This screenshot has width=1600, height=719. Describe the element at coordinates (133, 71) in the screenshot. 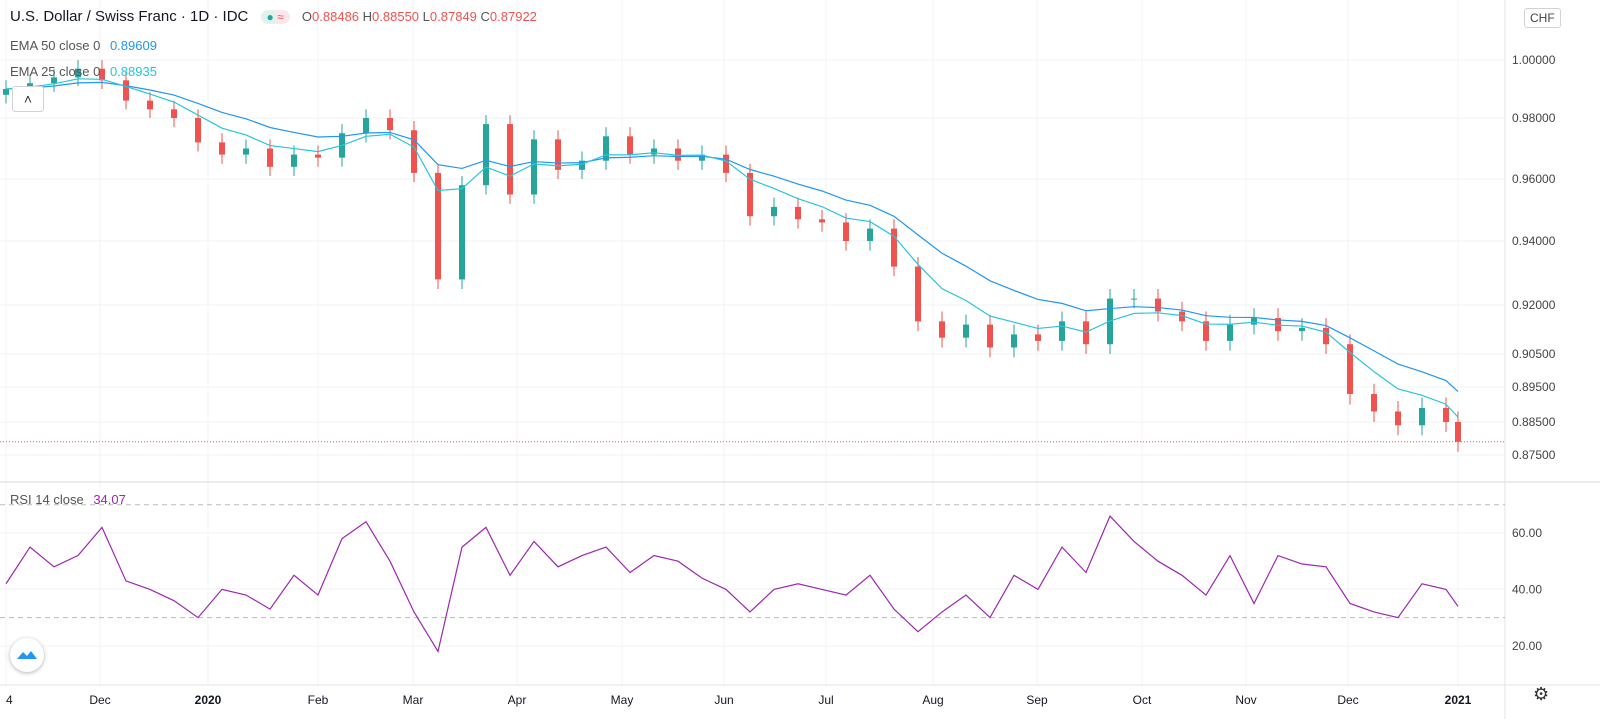

I see `ema25-value: 0.88935` at that location.